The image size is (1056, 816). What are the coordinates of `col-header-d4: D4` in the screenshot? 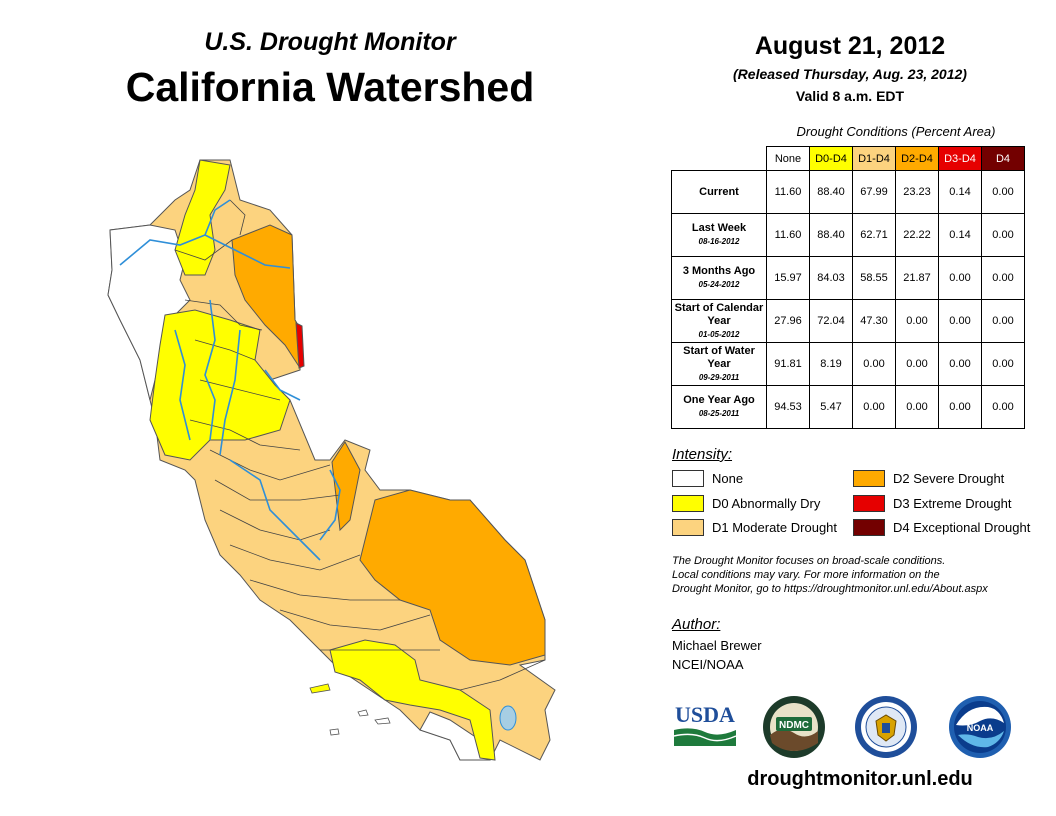 It's located at (1003, 158).